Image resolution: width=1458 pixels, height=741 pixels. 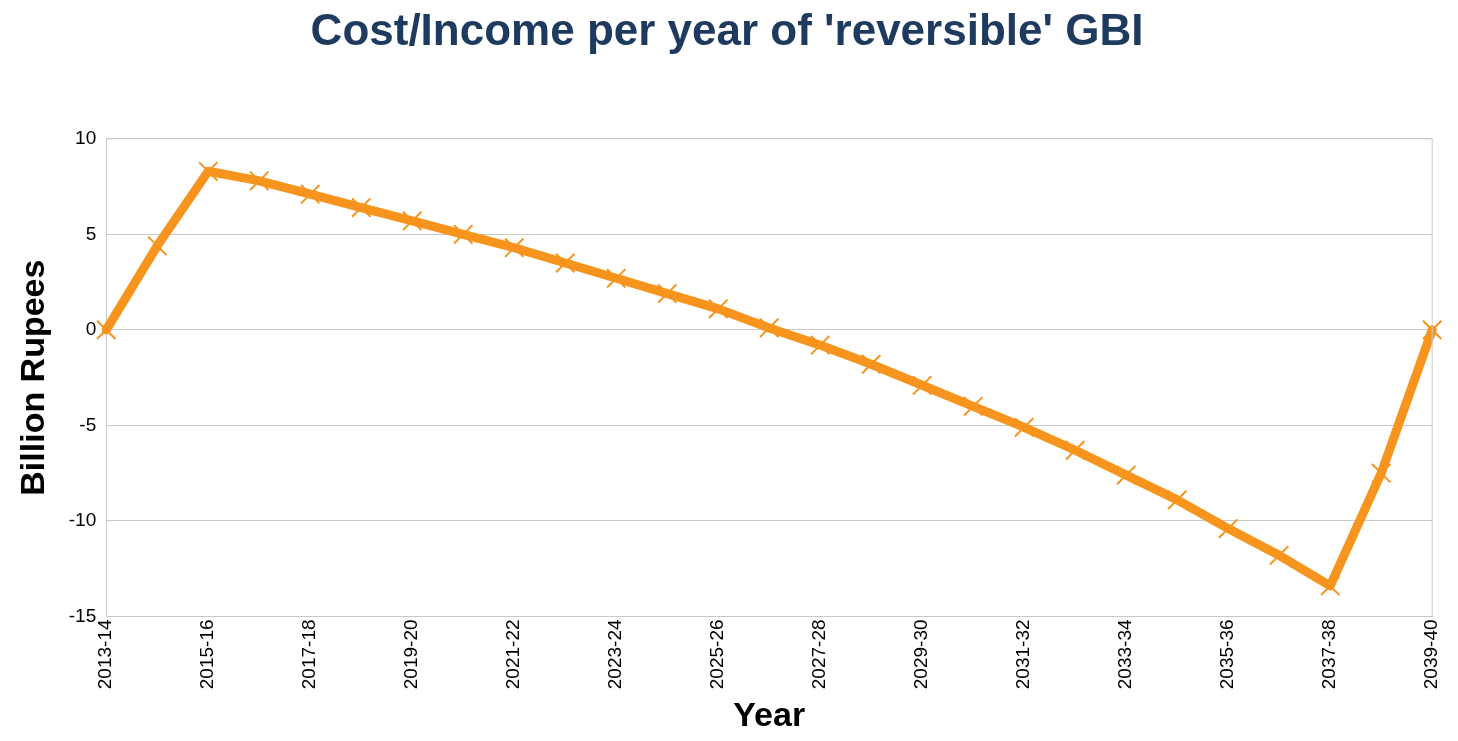 I want to click on x-tick-label: 2037-38, so click(x=1329, y=654).